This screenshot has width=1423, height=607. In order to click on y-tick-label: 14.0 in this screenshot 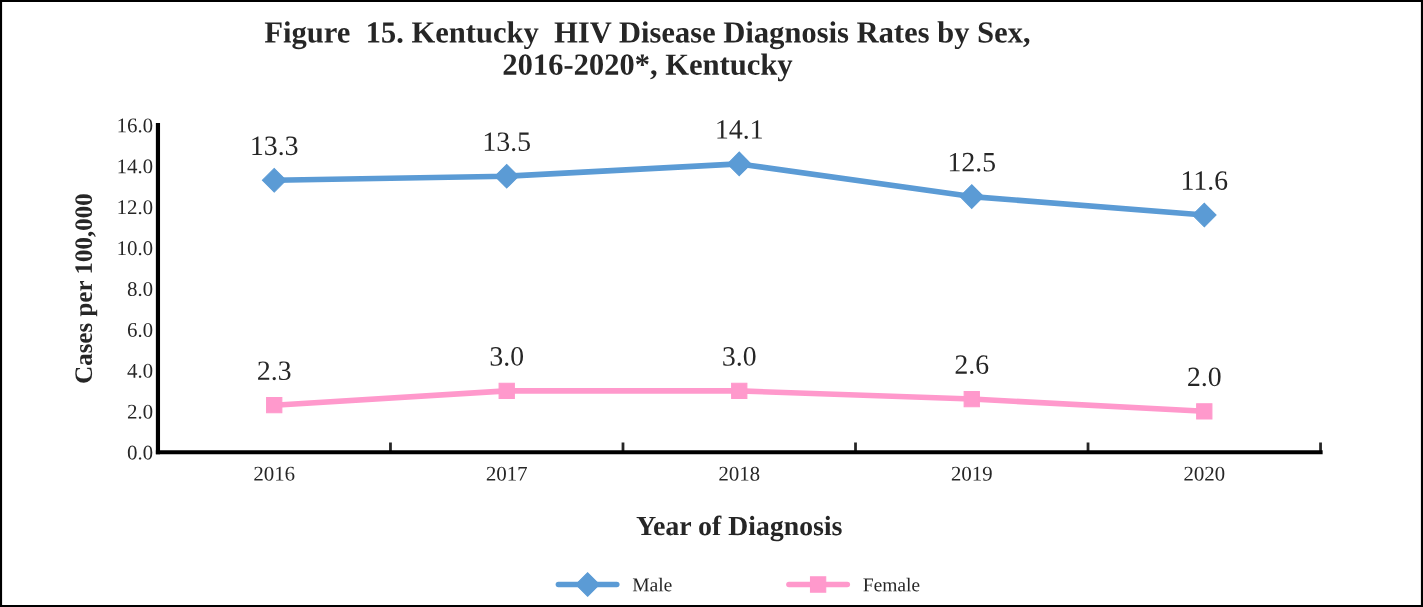, I will do `click(135, 166)`.